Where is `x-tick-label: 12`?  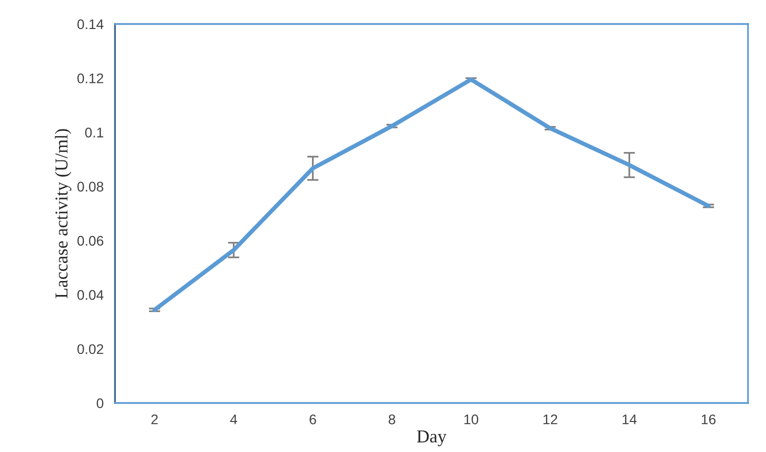
x-tick-label: 12 is located at coordinates (551, 419).